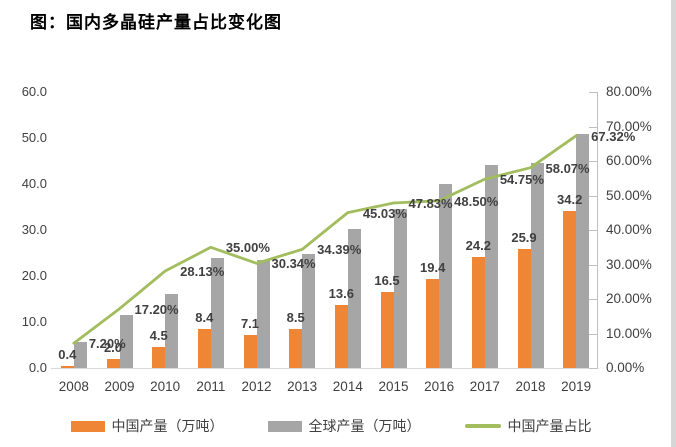 This screenshot has height=447, width=676. Describe the element at coordinates (576, 386) in the screenshot. I see `x-axis-category-label: 2019` at that location.